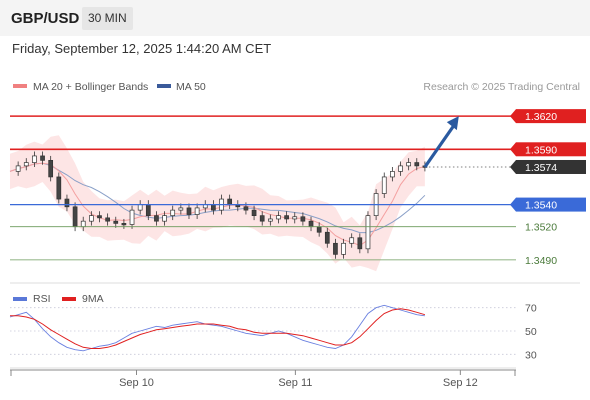  I want to click on ma20-legend-label: MA 20 + Bollinger Bands, so click(90, 87).